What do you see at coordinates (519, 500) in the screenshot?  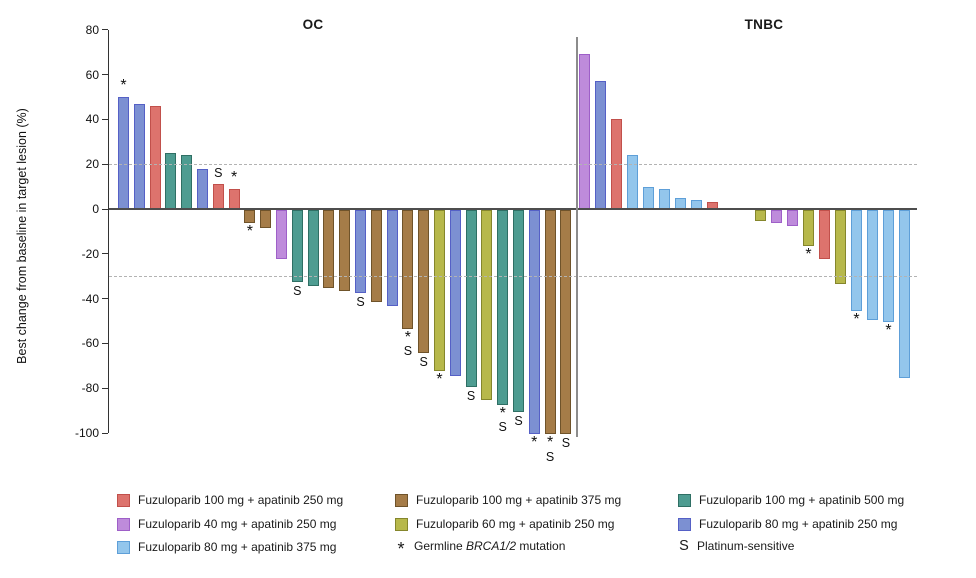 I see `legend-label: Fuzuloparib 100 mg + apatinib 375 mg` at bounding box center [519, 500].